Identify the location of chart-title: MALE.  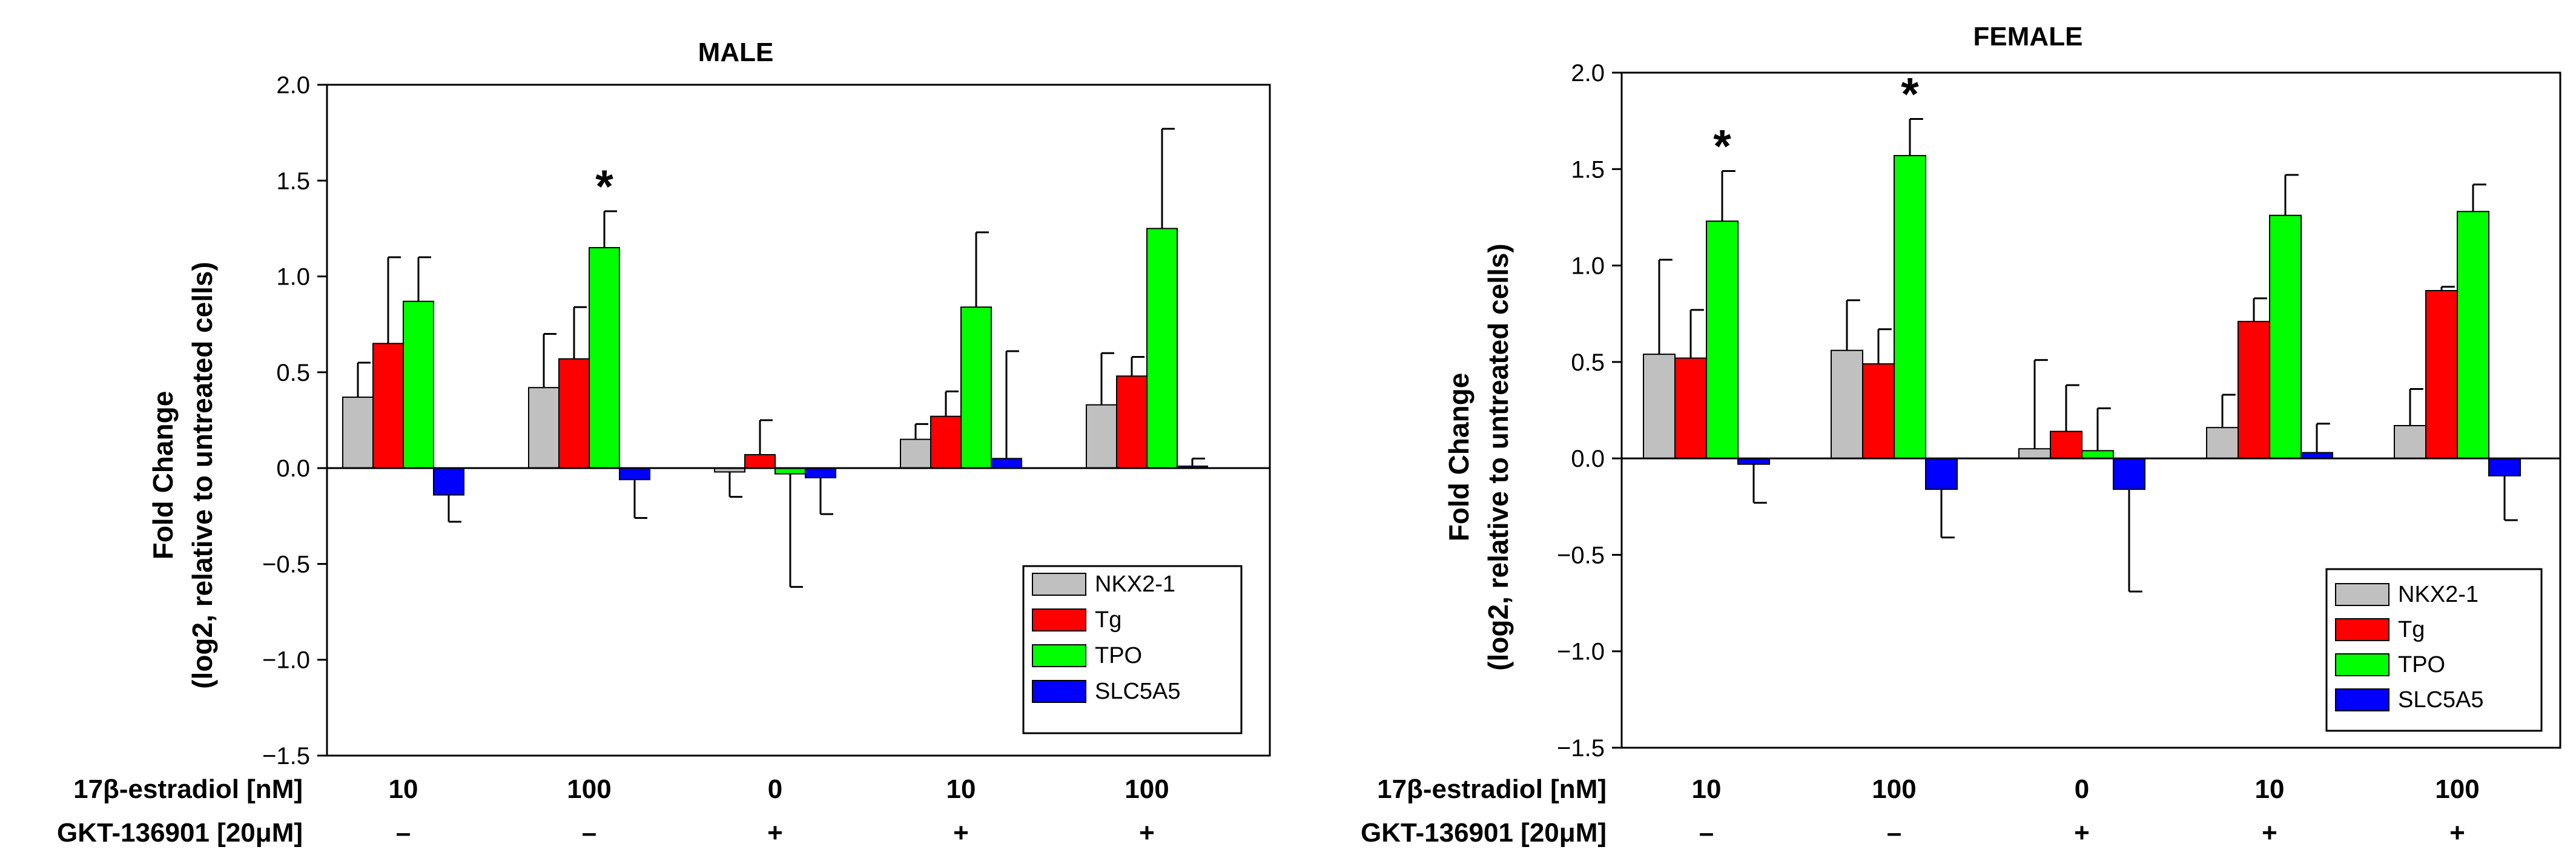
(736, 52).